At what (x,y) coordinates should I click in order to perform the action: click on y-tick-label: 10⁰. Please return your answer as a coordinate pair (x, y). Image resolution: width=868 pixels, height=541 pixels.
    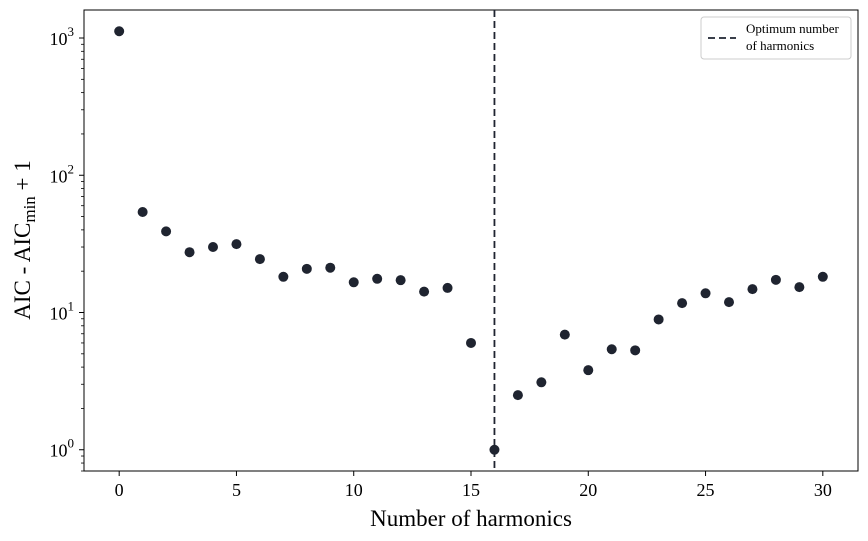
    Looking at the image, I should click on (62, 448).